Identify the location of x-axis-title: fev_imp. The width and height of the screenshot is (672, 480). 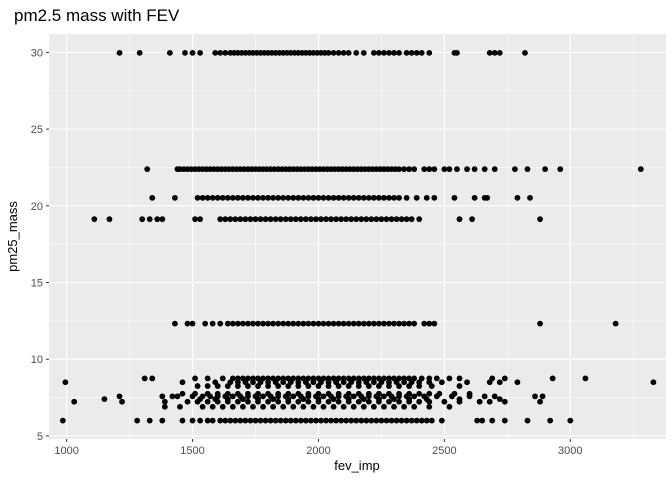
(357, 465).